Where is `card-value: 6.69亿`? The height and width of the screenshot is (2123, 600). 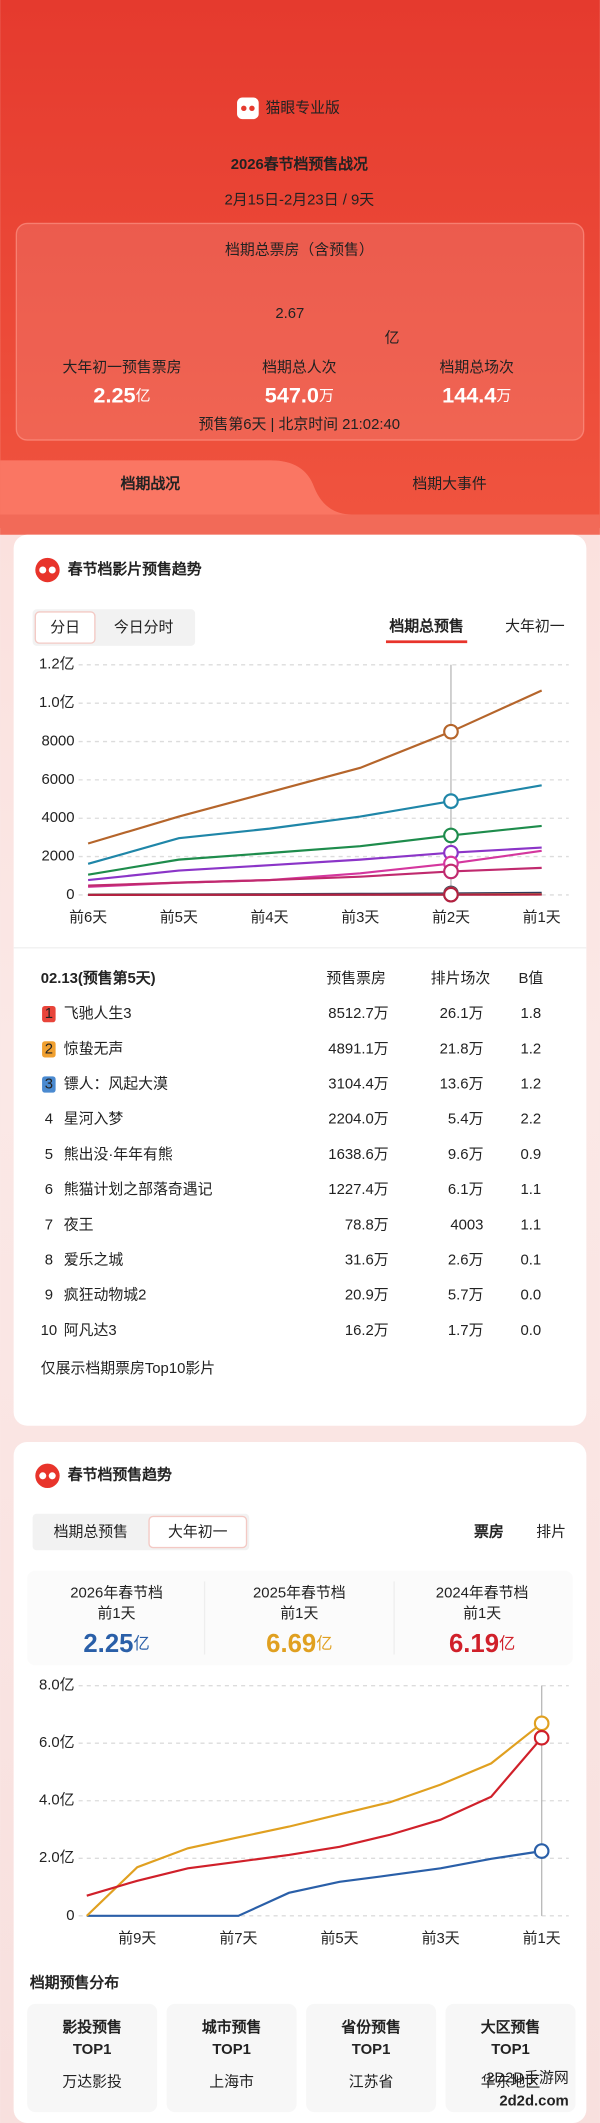
card-value: 6.69亿 is located at coordinates (299, 1644).